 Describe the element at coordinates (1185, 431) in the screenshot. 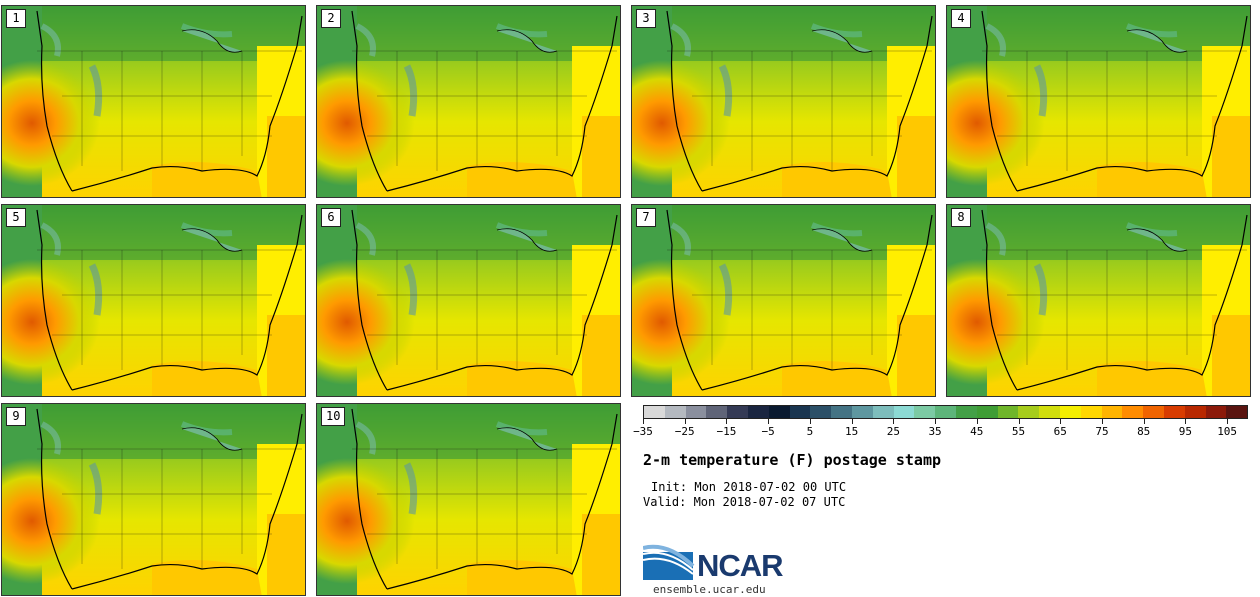

I see `colorbar-tick-label: 95` at that location.